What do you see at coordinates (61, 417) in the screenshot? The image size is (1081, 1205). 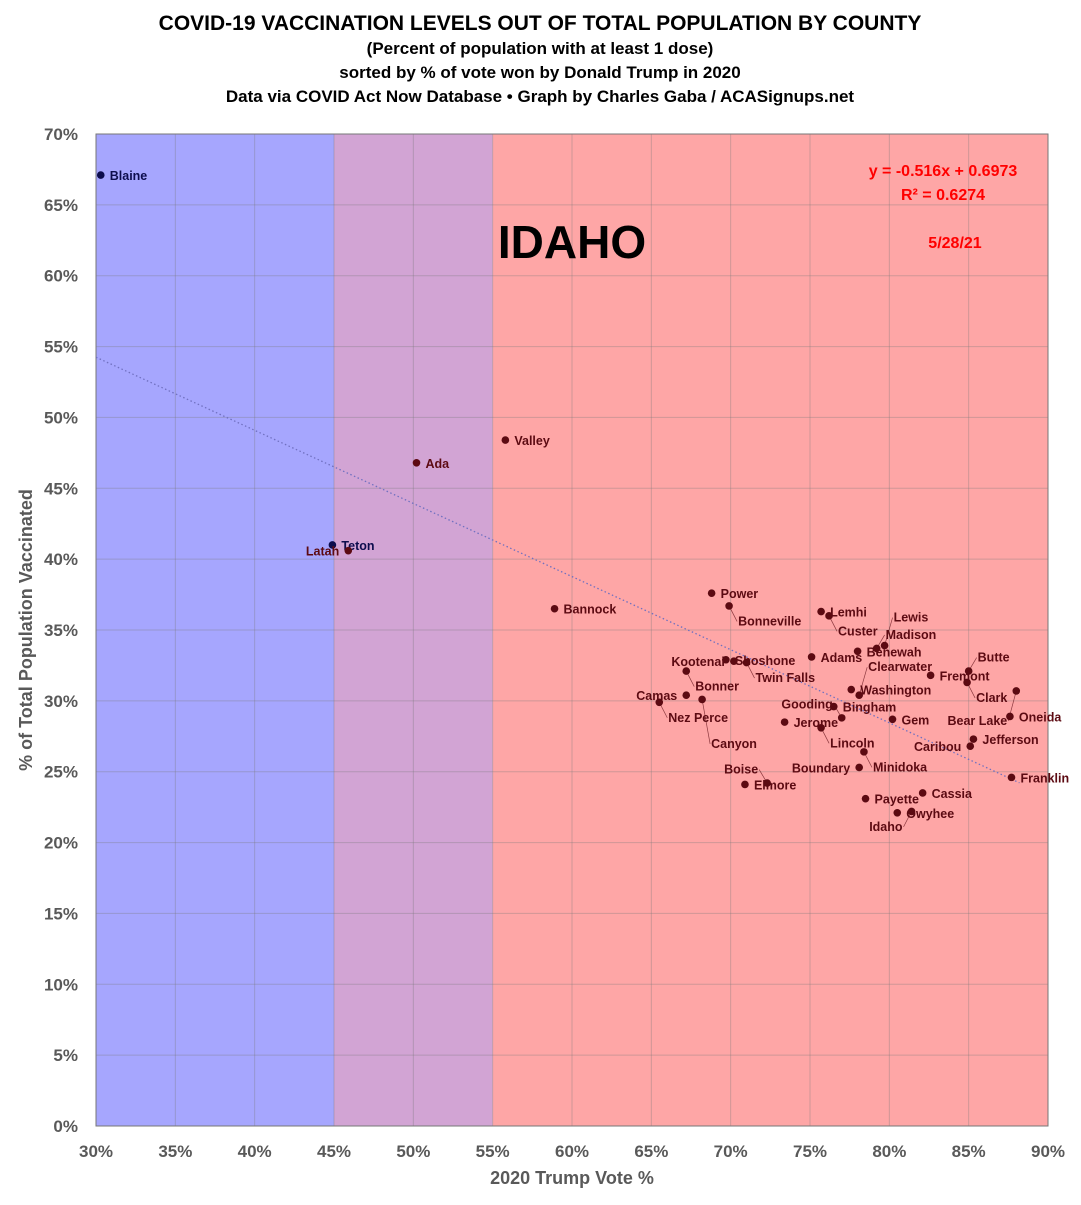 I see `y-tick-label: 50%` at bounding box center [61, 417].